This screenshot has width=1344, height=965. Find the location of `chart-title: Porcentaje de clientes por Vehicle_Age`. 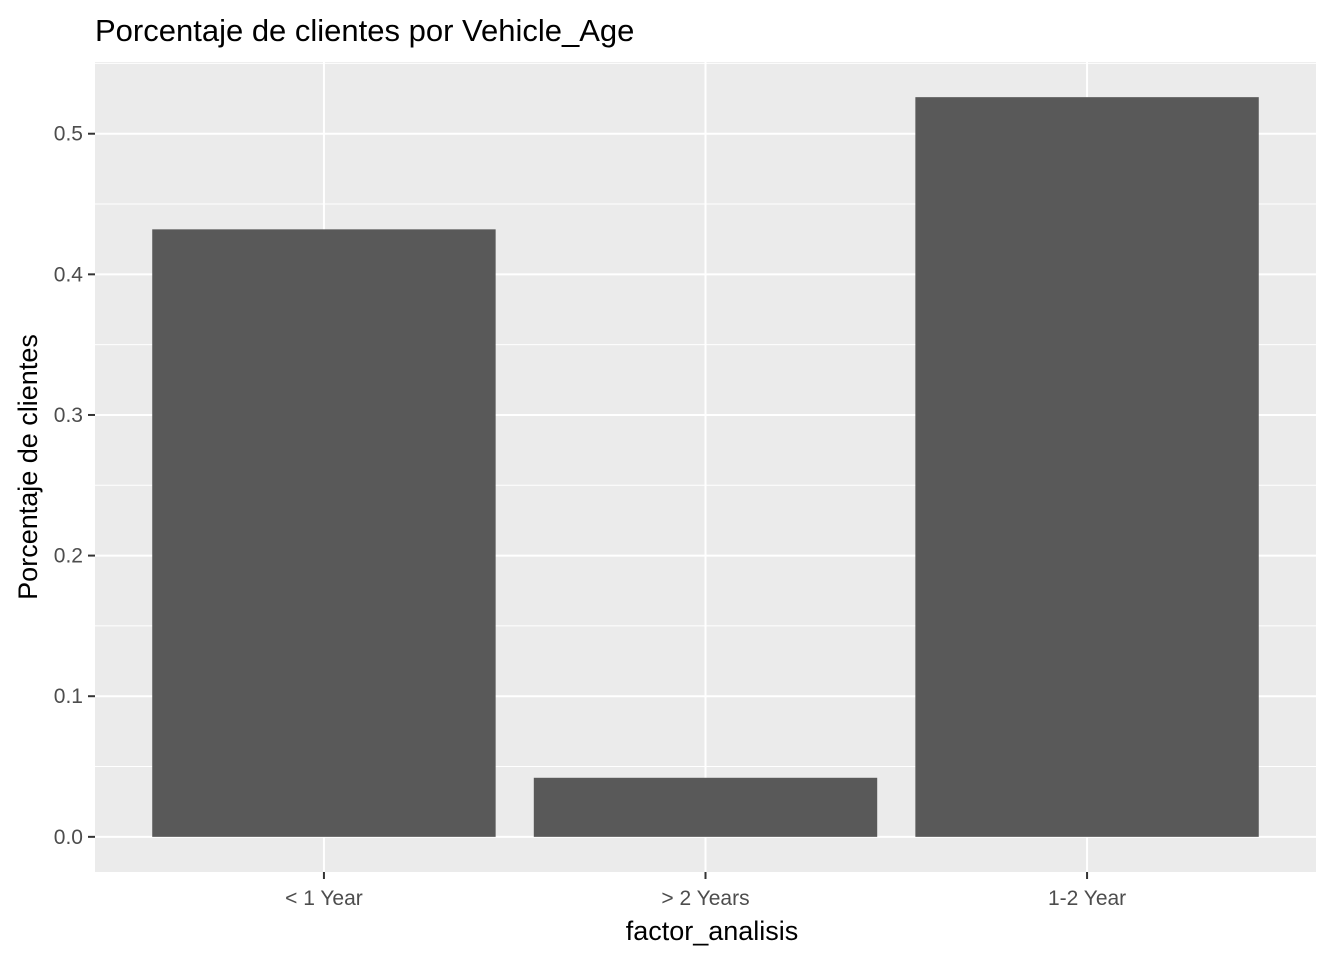

chart-title: Porcentaje de clientes por Vehicle_Age is located at coordinates (364, 30).